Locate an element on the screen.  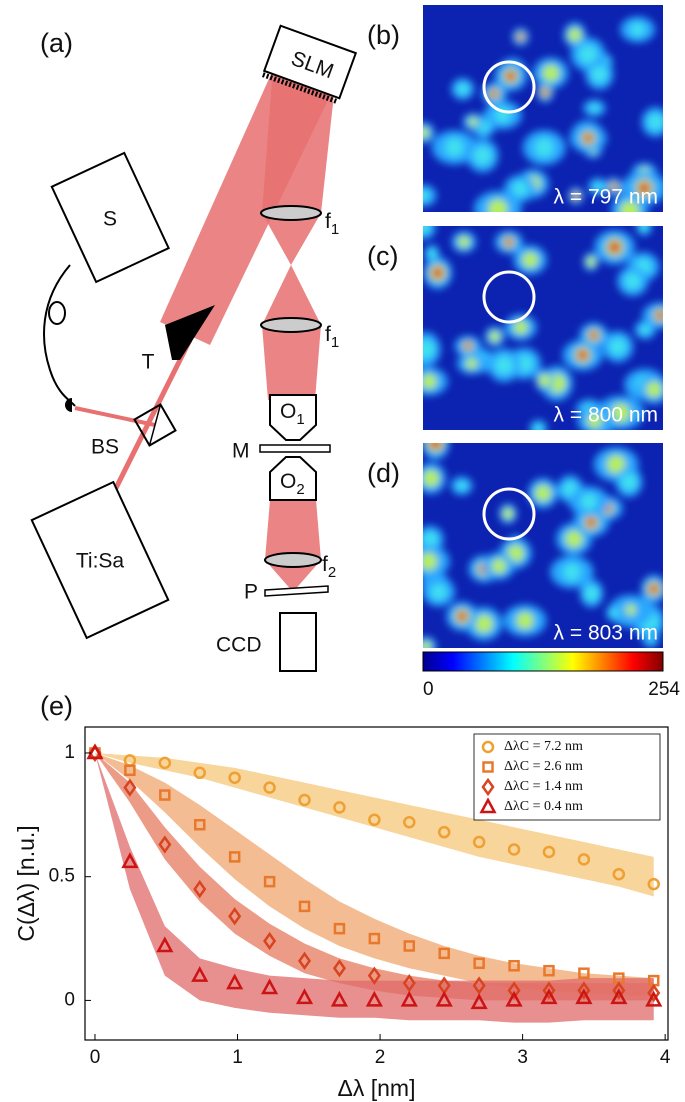
camera is located at coordinates (298, 642).